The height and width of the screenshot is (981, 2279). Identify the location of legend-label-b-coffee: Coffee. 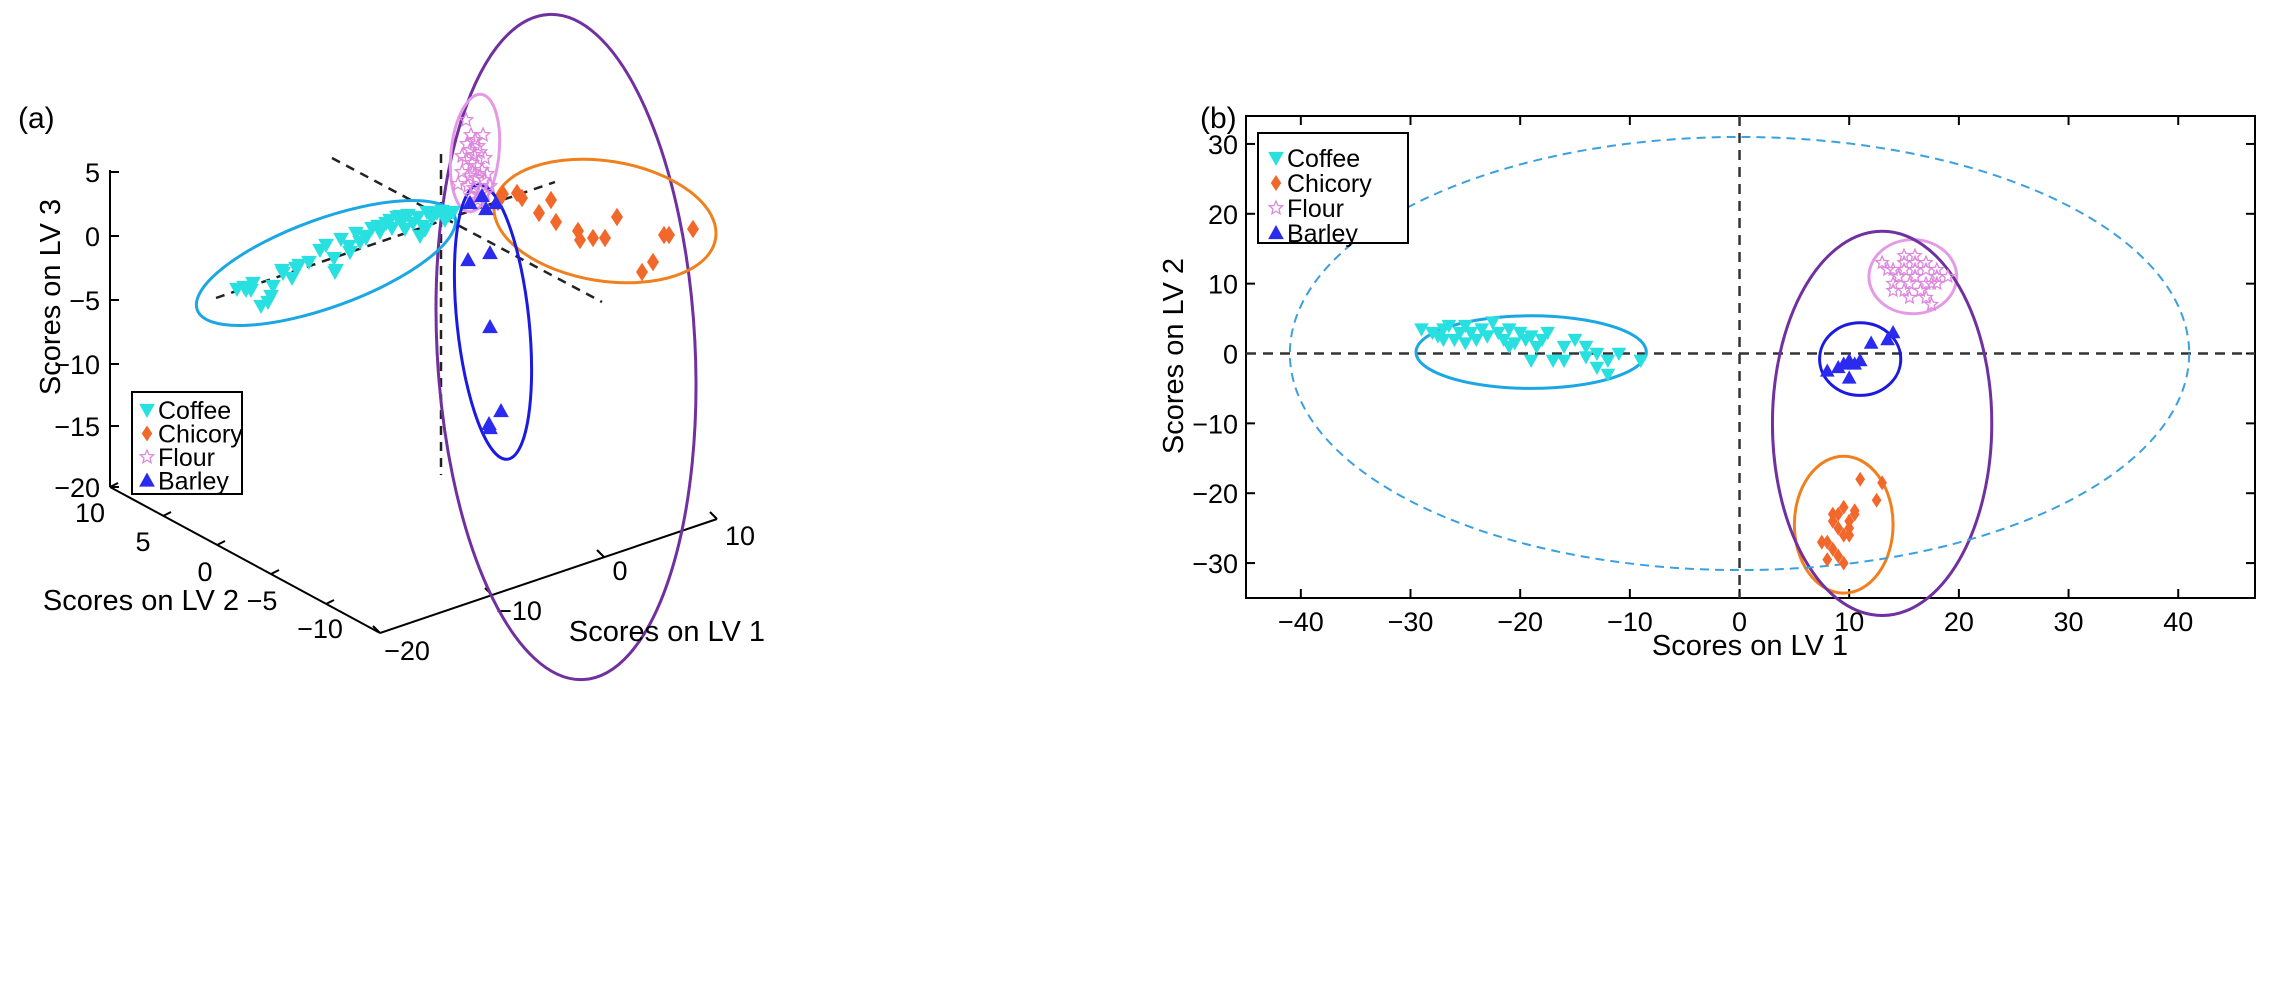
(1323, 159).